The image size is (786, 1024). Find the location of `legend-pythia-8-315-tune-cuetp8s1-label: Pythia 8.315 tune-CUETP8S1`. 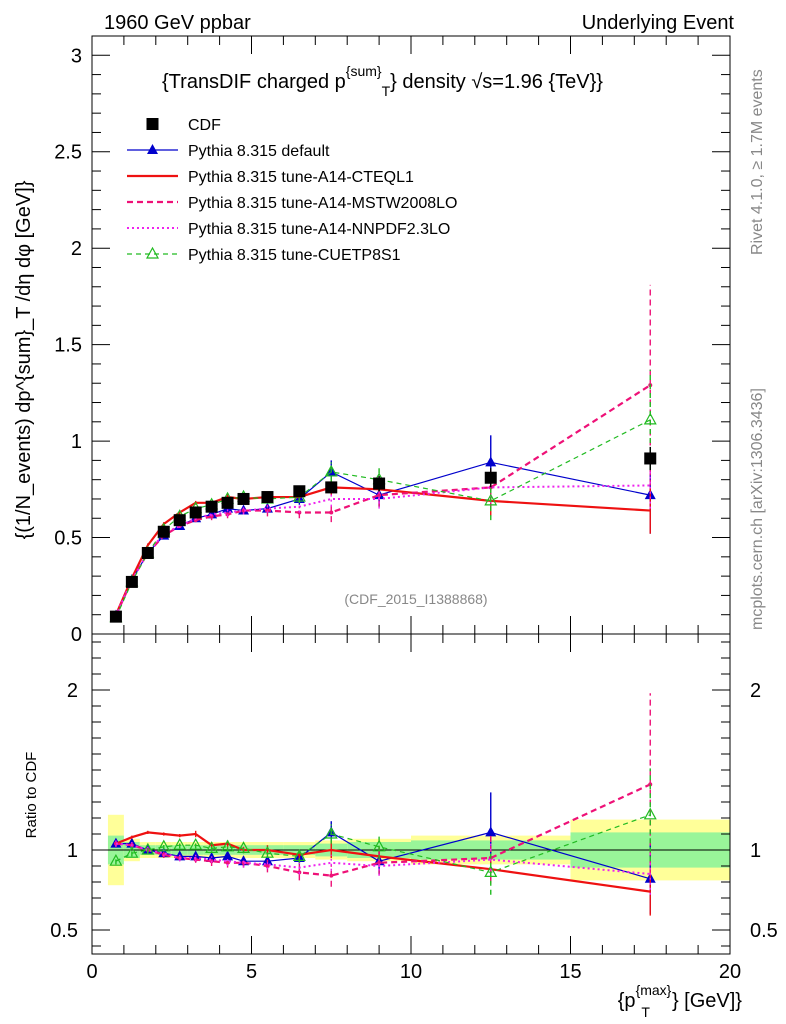

legend-pythia-8-315-tune-cuetp8s1-label: Pythia 8.315 tune-CUETP8S1 is located at coordinates (294, 255).